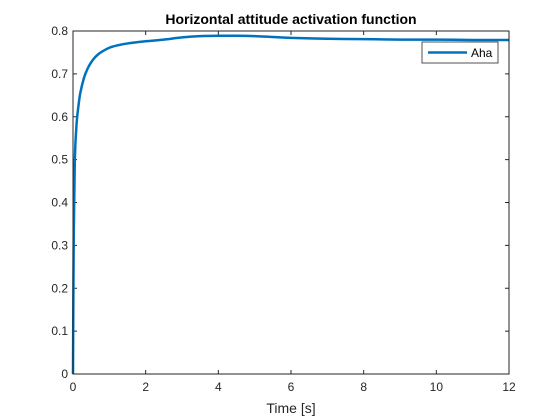 This screenshot has height=420, width=560. What do you see at coordinates (59, 74) in the screenshot?
I see `y-tick-label: 0.7` at bounding box center [59, 74].